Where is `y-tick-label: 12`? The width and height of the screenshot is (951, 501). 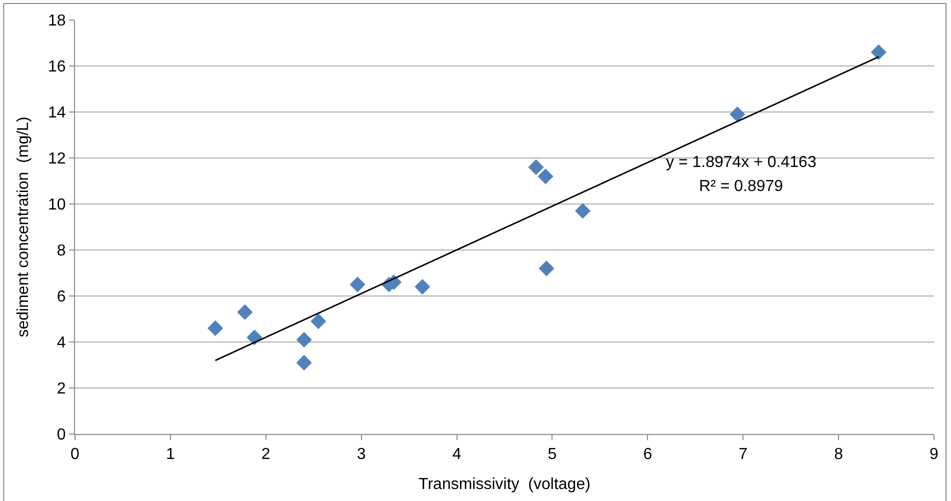
y-tick-label: 12 is located at coordinates (57, 159).